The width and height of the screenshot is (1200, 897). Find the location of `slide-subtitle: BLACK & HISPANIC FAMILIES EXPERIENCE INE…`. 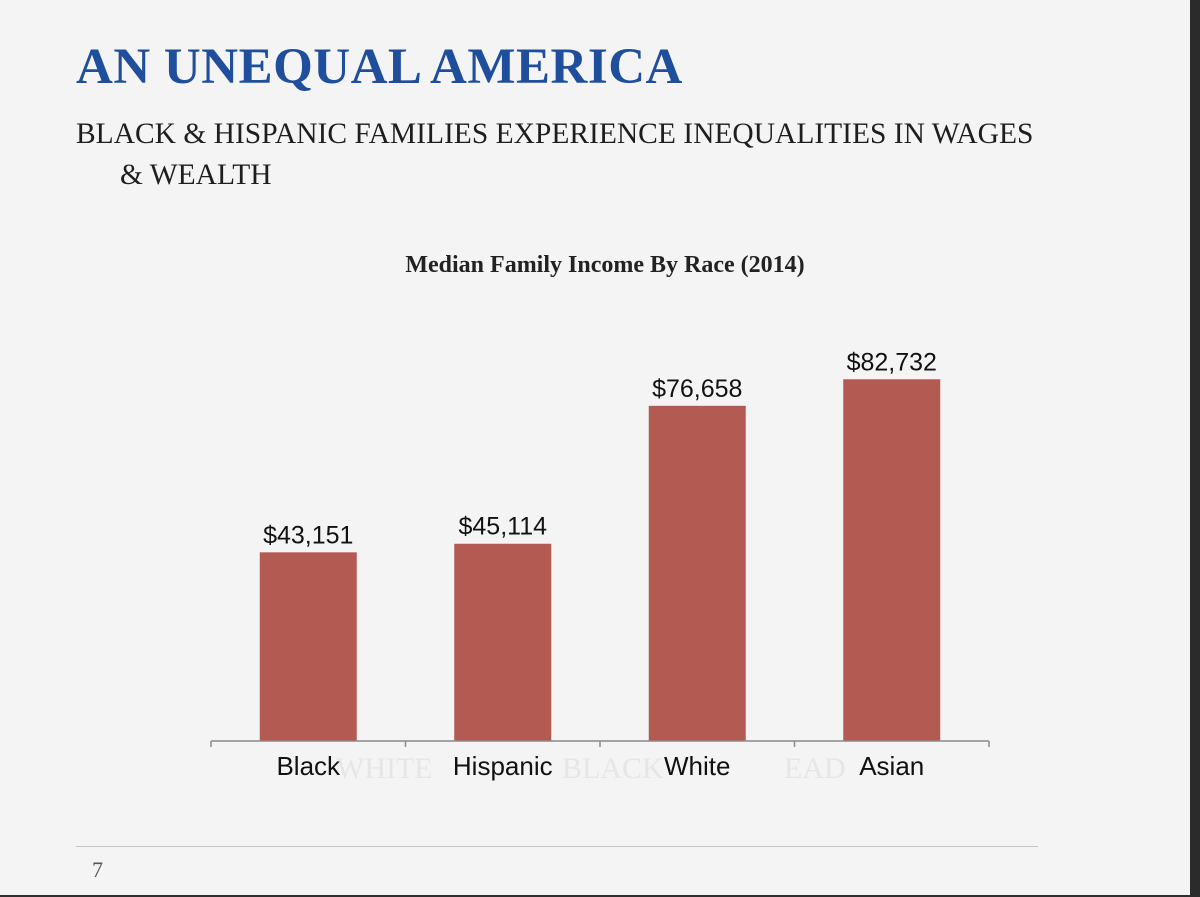

slide-subtitle: BLACK & HISPANIC FAMILIES EXPERIENCE INE… is located at coordinates (626, 155).